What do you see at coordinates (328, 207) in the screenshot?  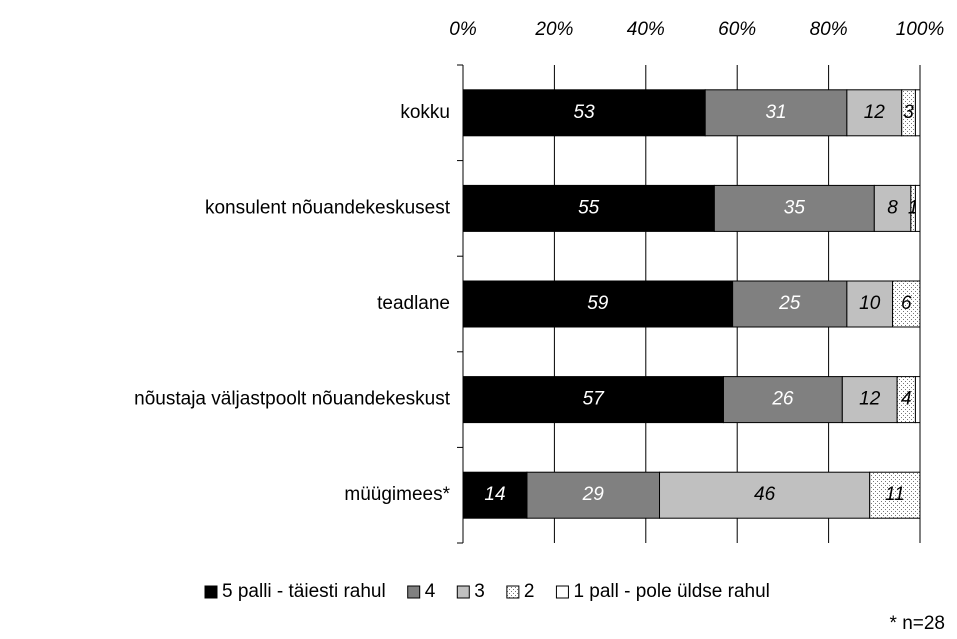 I see `category-label: konsulent nõuandekeskusest` at bounding box center [328, 207].